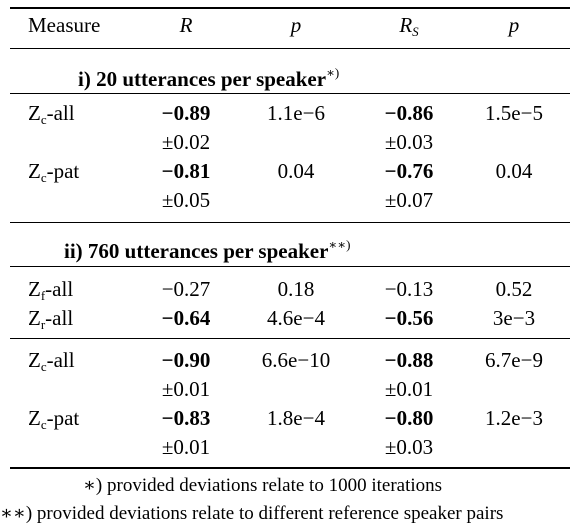 Image resolution: width=582 pixels, height=526 pixels. Describe the element at coordinates (409, 171) in the screenshot. I see `rs-value: −0.76` at that location.